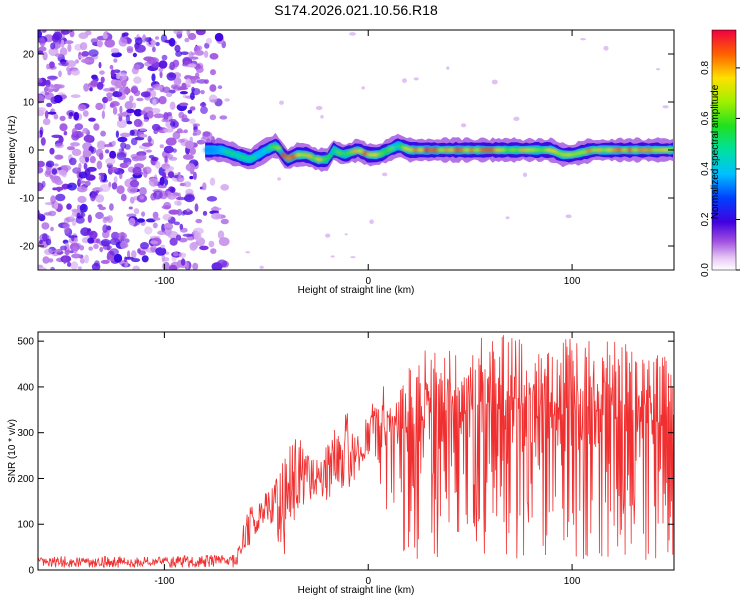  Describe the element at coordinates (164, 581) in the screenshot. I see `x-tick-label: -100` at that location.